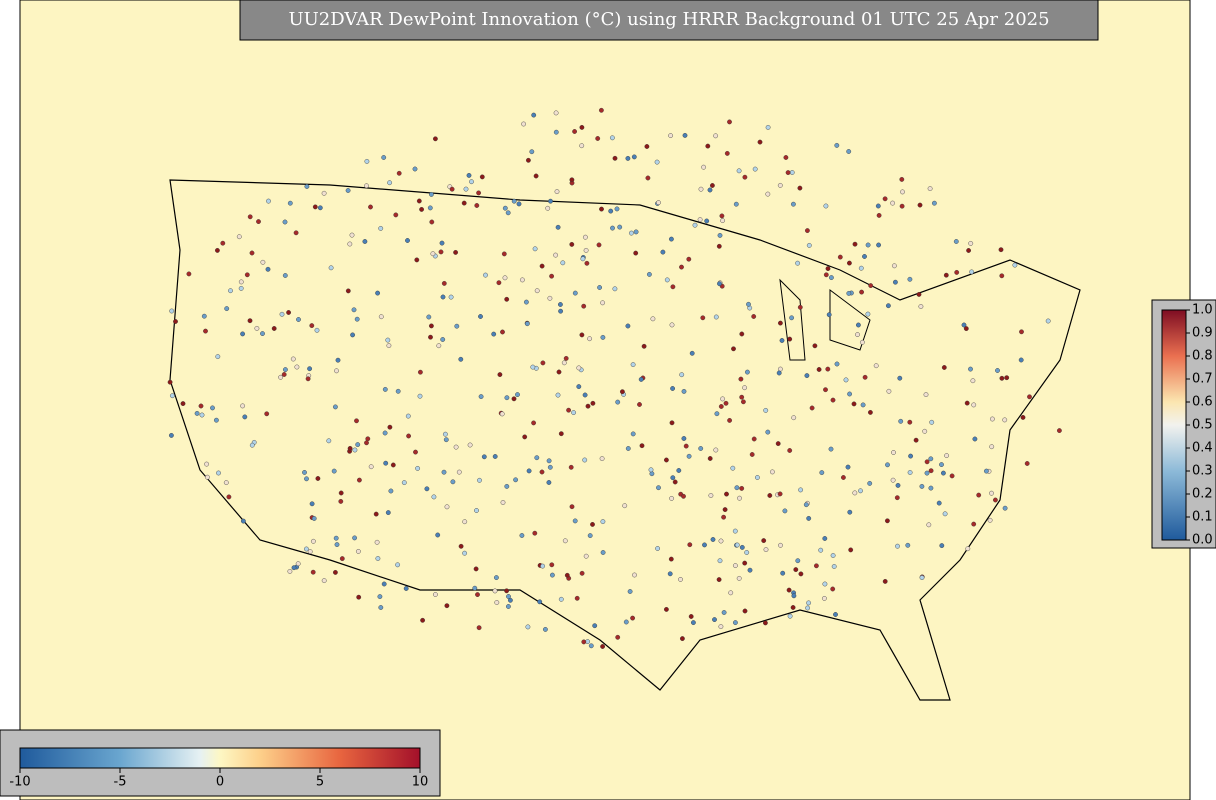 This screenshot has height=800, width=1216. I want to click on innovation-colorbar, so click(220, 758).